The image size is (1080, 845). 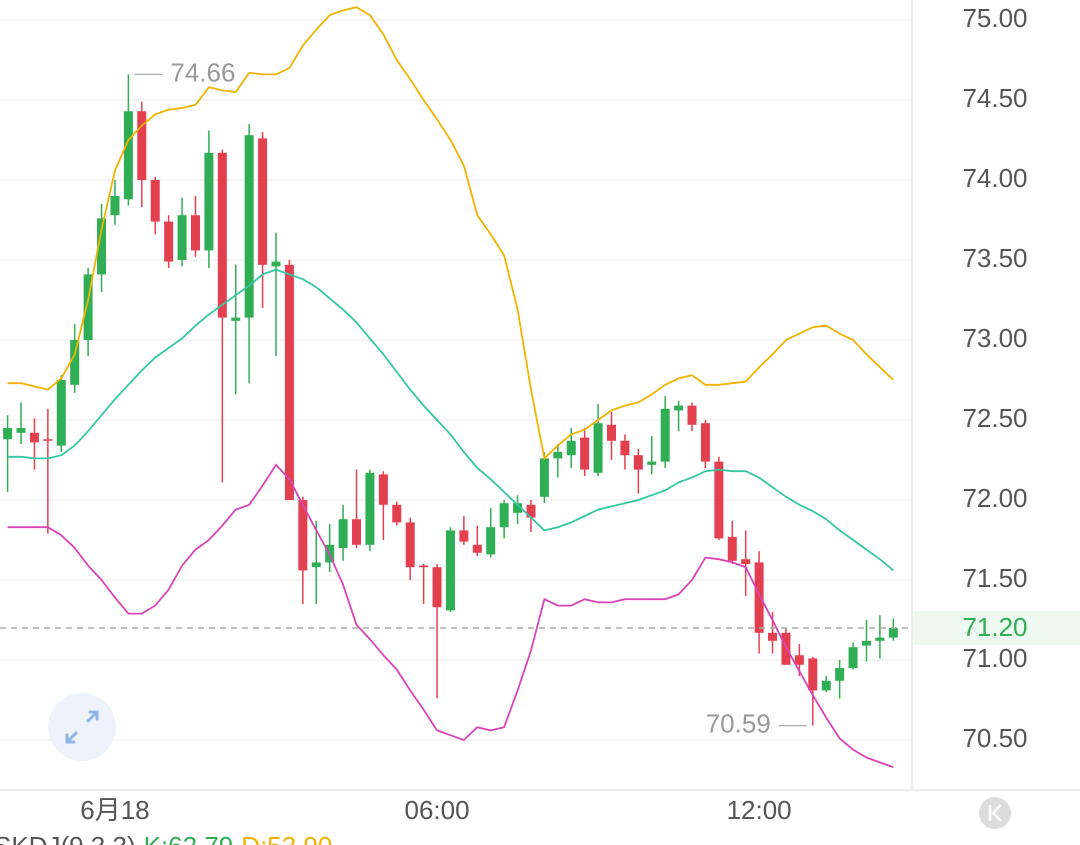 I want to click on reset-button, so click(x=995, y=813).